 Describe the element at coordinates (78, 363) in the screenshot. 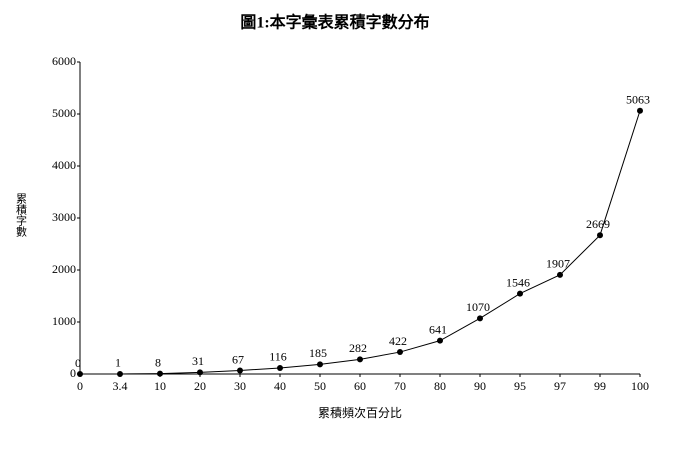

I see `data-label: 0` at that location.